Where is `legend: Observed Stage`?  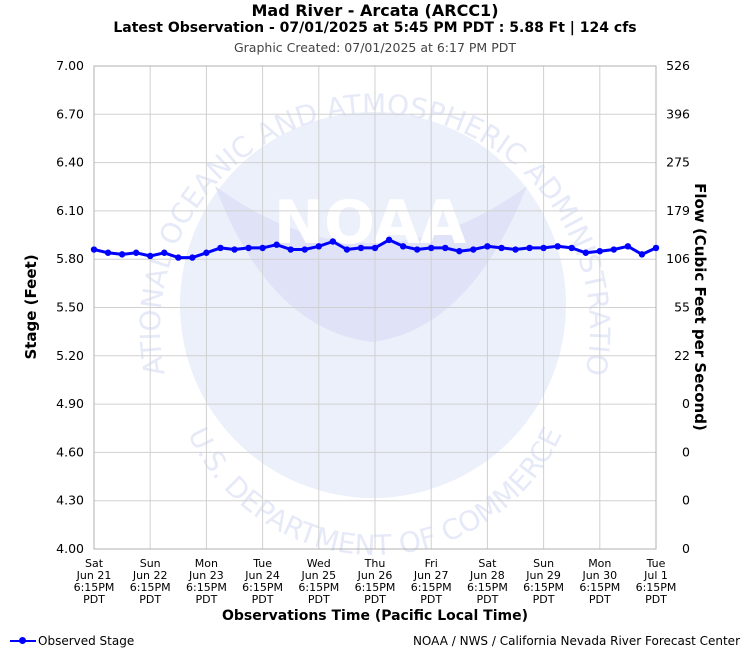
legend: Observed Stage is located at coordinates (72, 641).